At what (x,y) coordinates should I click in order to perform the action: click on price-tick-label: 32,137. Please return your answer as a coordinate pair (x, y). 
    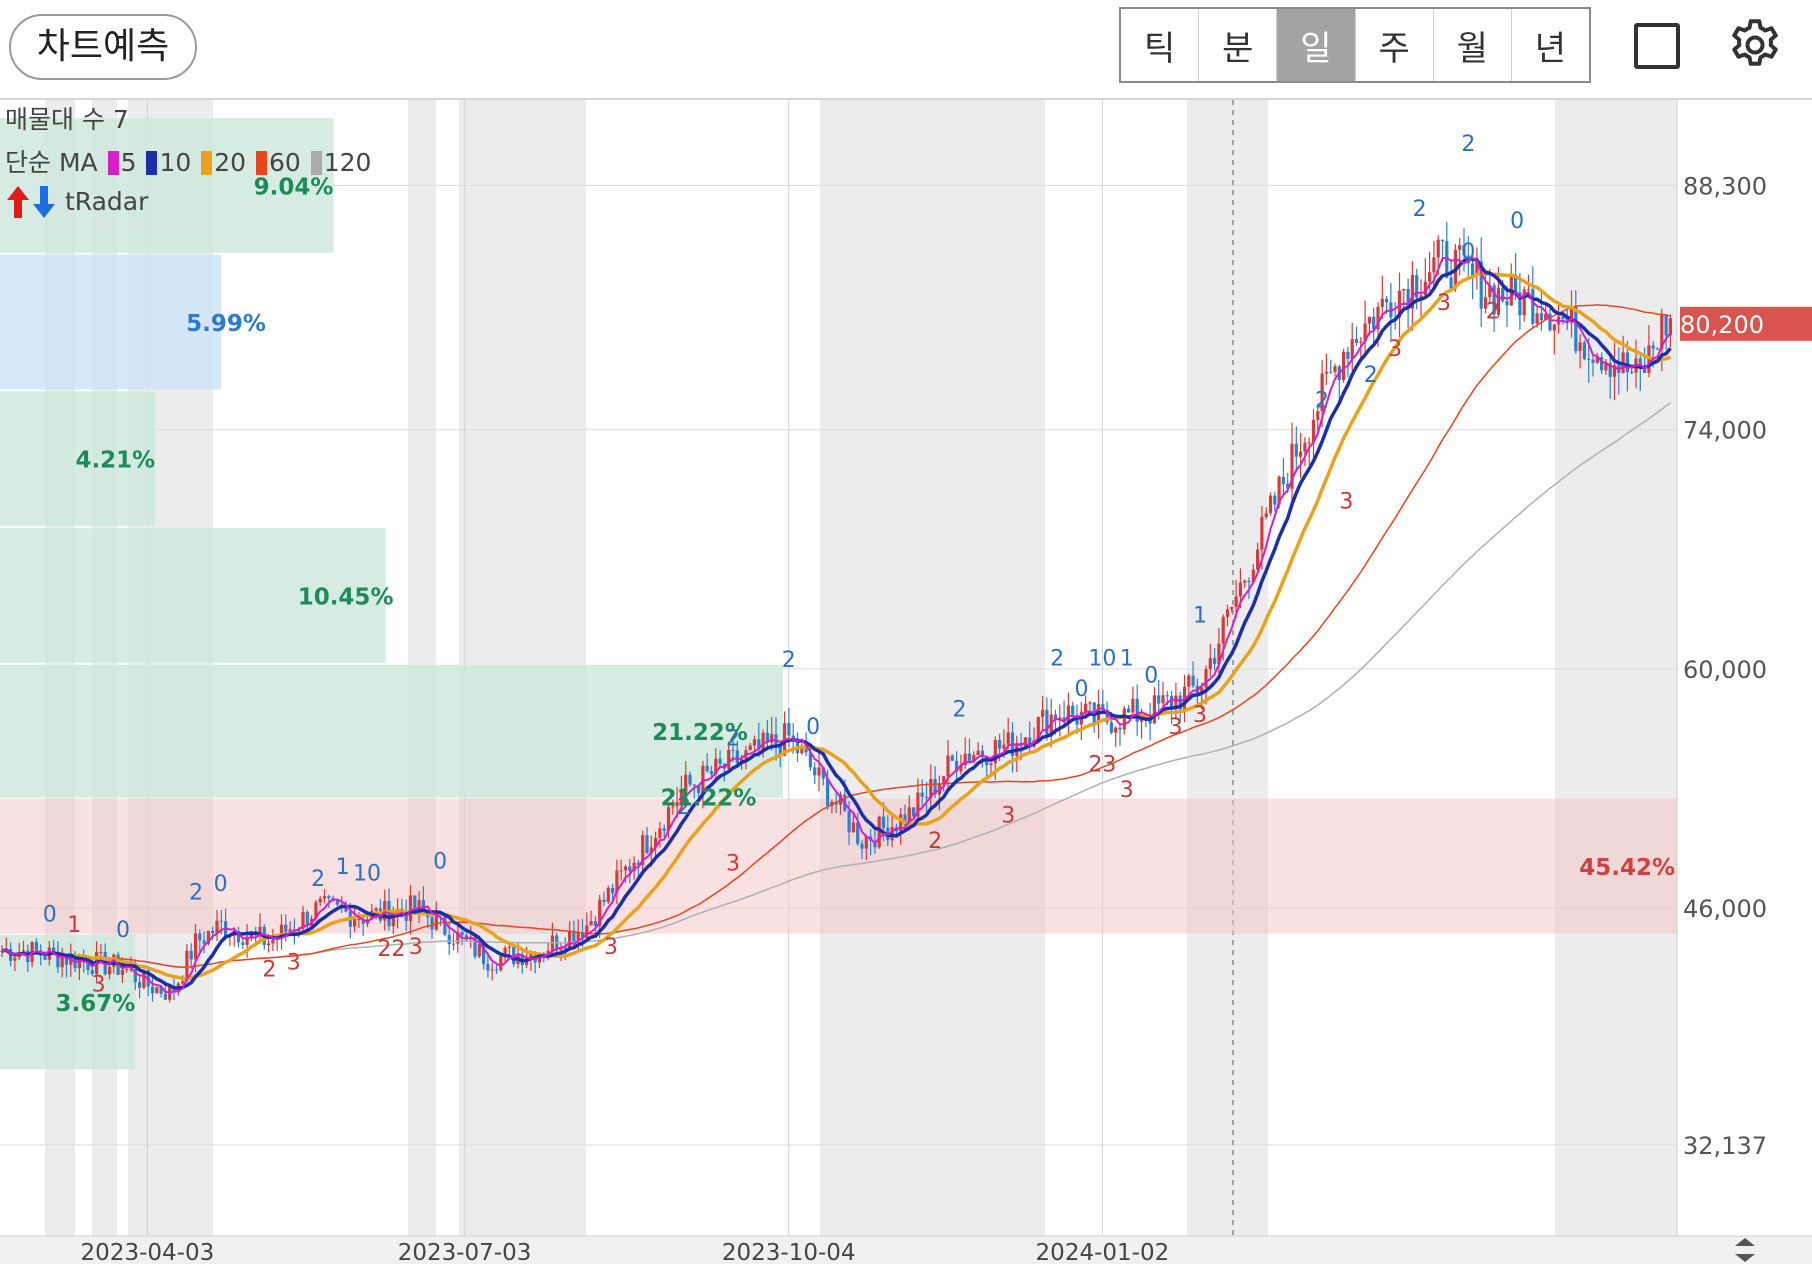
    Looking at the image, I should click on (1725, 1146).